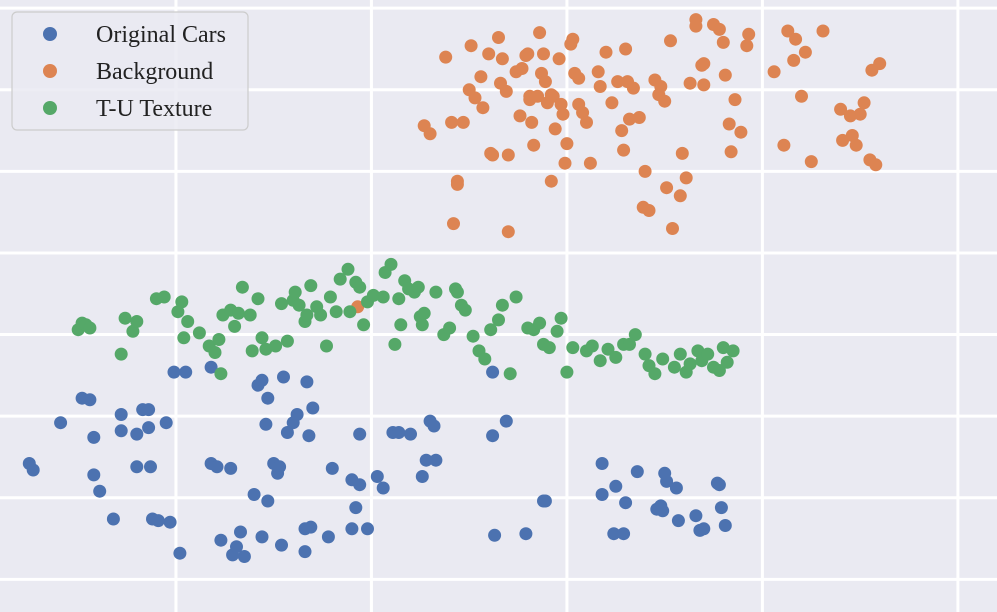 The image size is (997, 612). I want to click on legend-label-original-cars: Original Cars, so click(161, 35).